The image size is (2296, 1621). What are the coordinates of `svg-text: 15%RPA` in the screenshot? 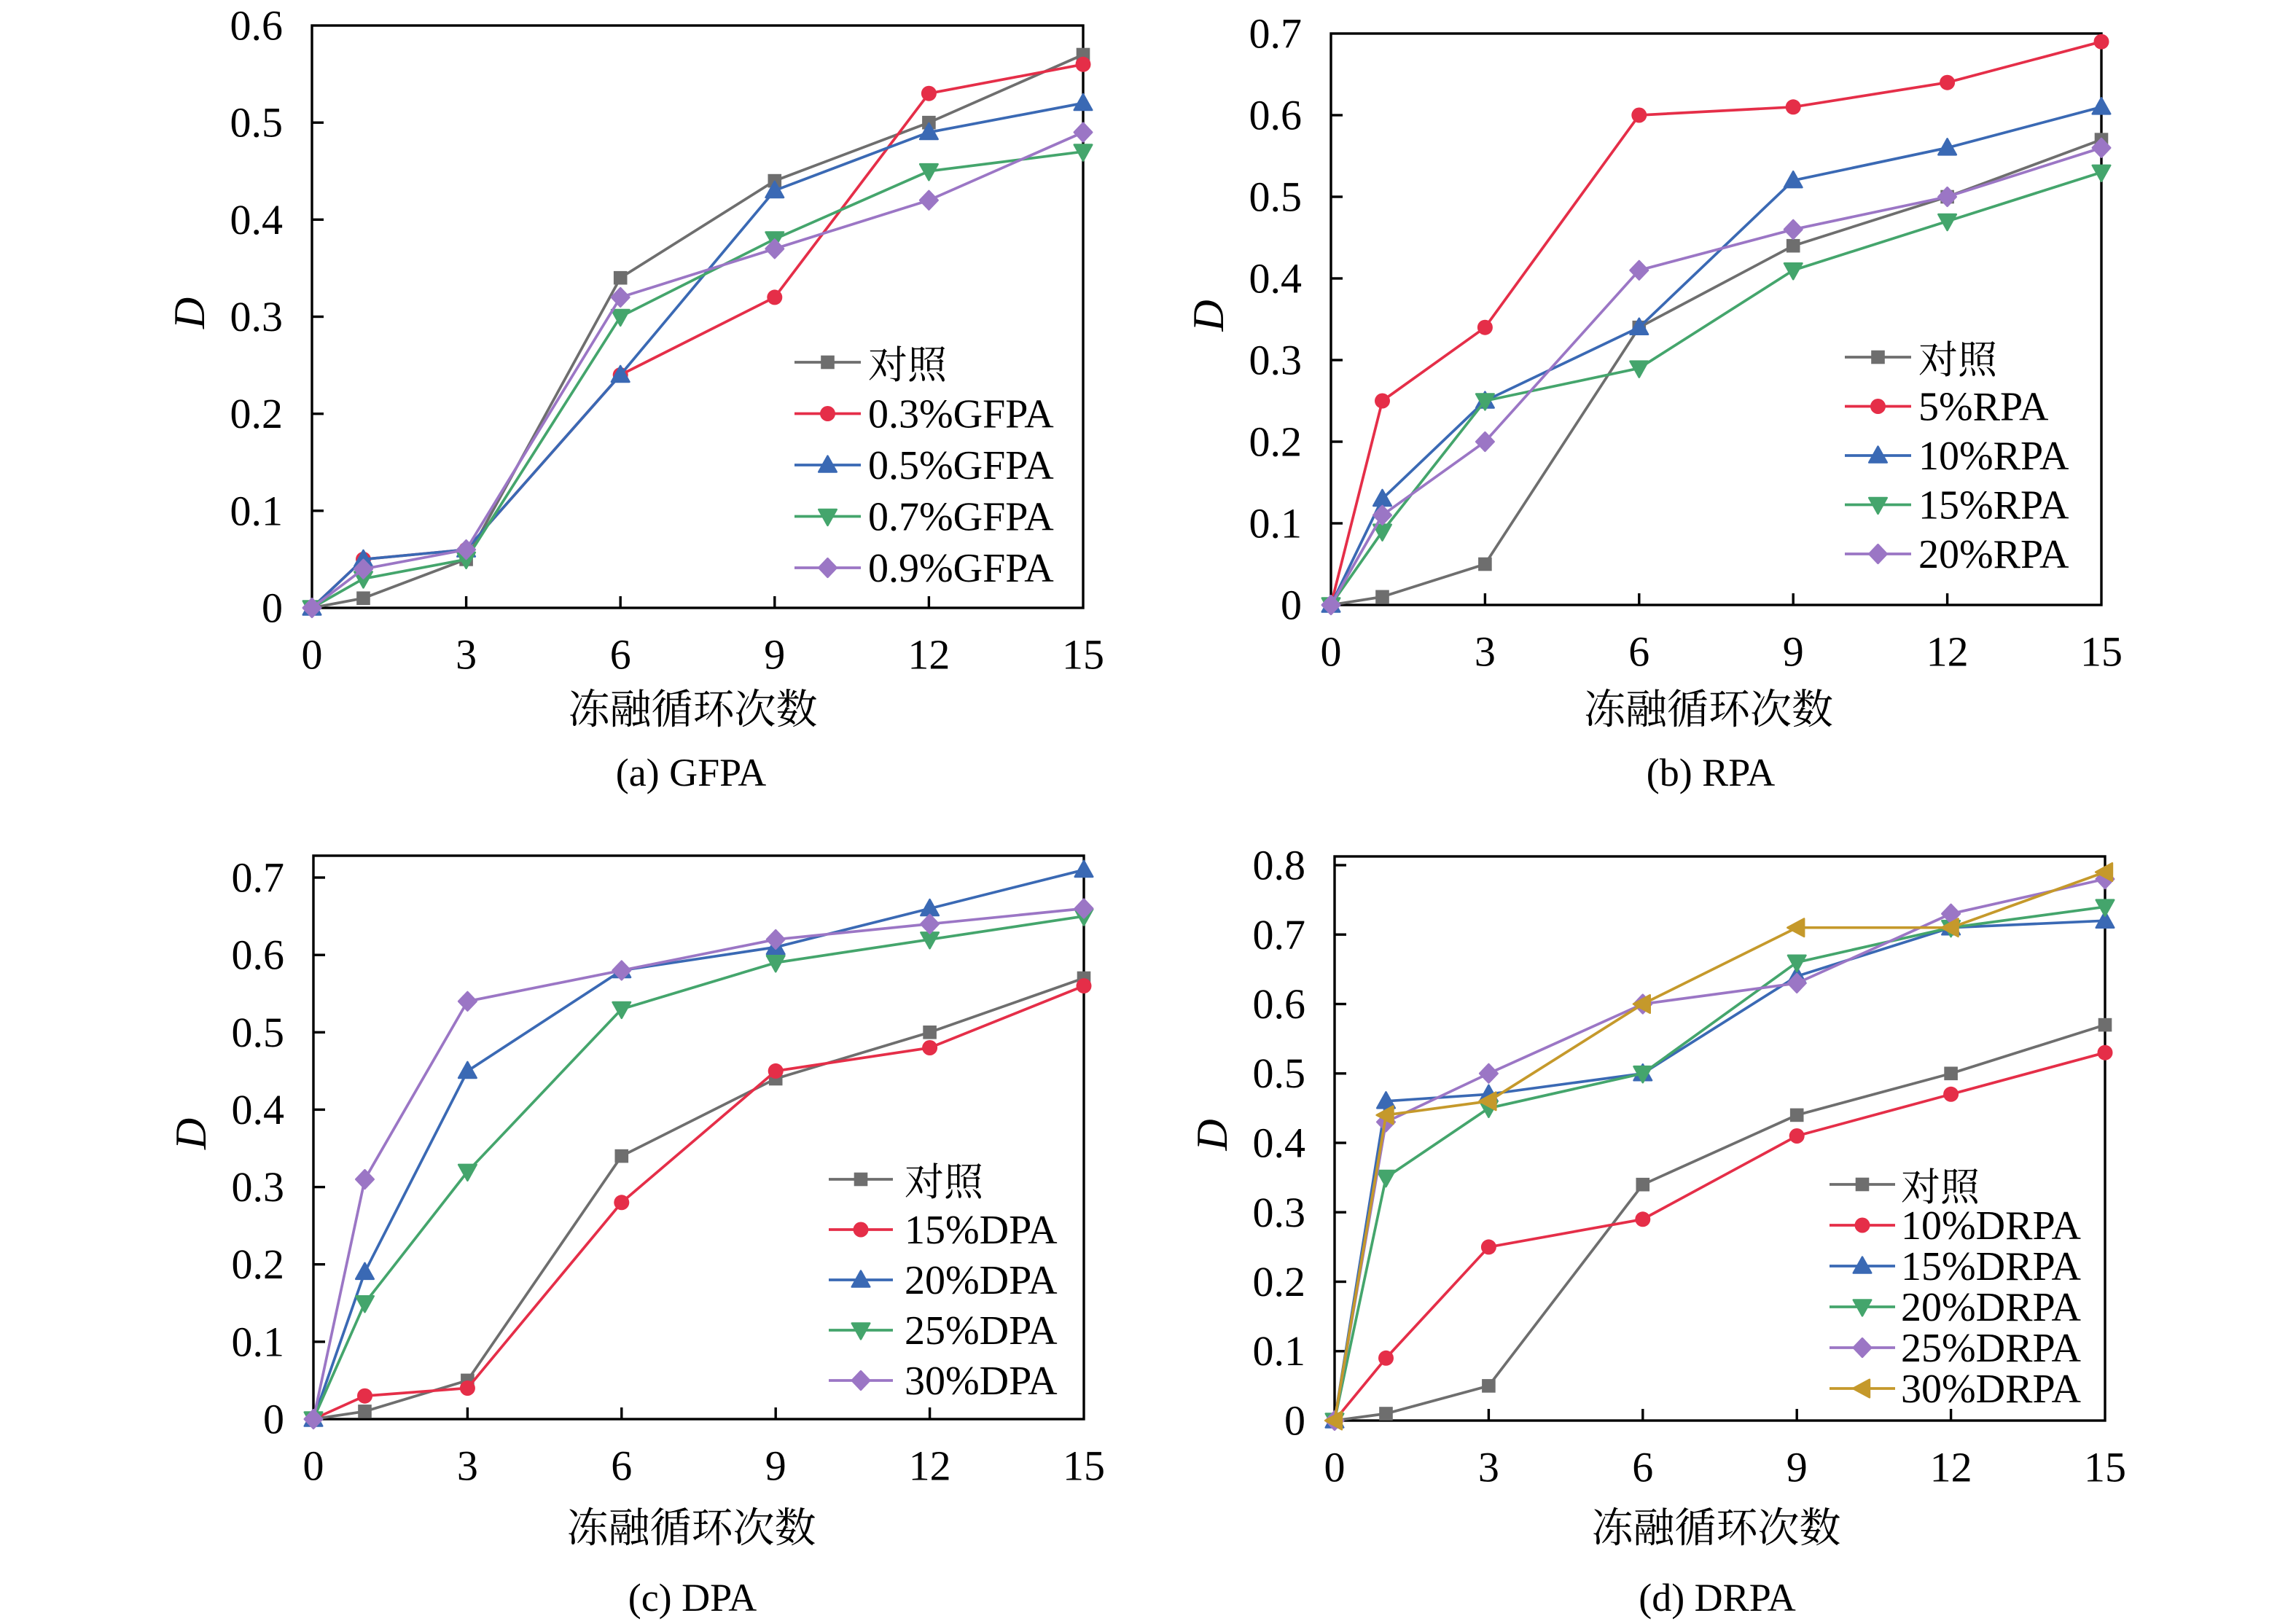 It's located at (1994, 505).